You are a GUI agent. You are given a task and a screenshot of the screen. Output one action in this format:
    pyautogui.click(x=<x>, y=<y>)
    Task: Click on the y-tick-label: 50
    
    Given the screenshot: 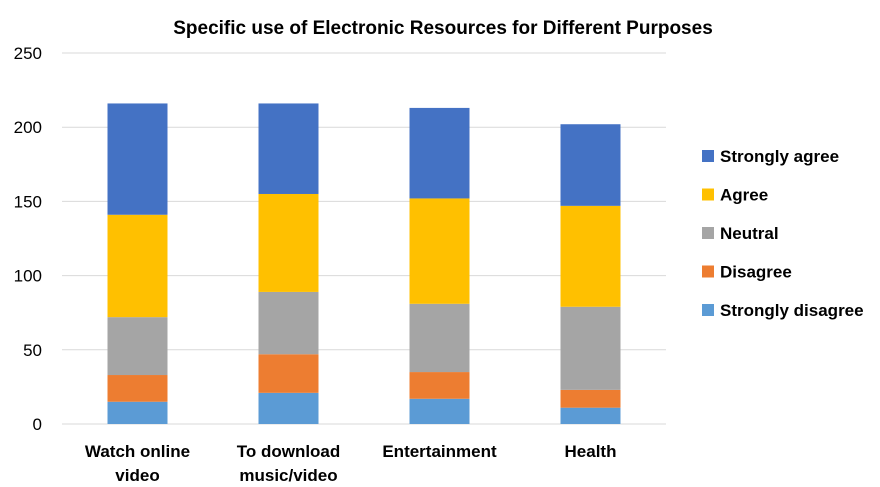 What is the action you would take?
    pyautogui.click(x=32, y=350)
    